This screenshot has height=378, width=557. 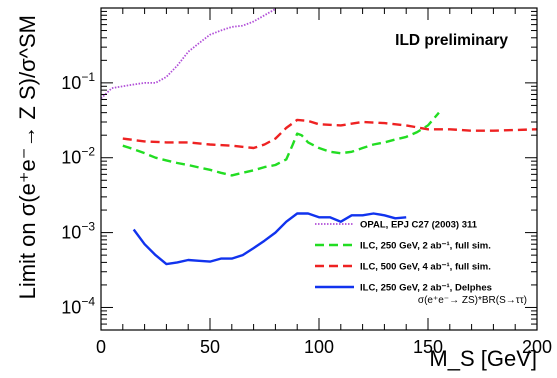 I want to click on legend-label-2: ILC, 250 GeV, 2 ab⁻¹, full sim., so click(x=425, y=246).